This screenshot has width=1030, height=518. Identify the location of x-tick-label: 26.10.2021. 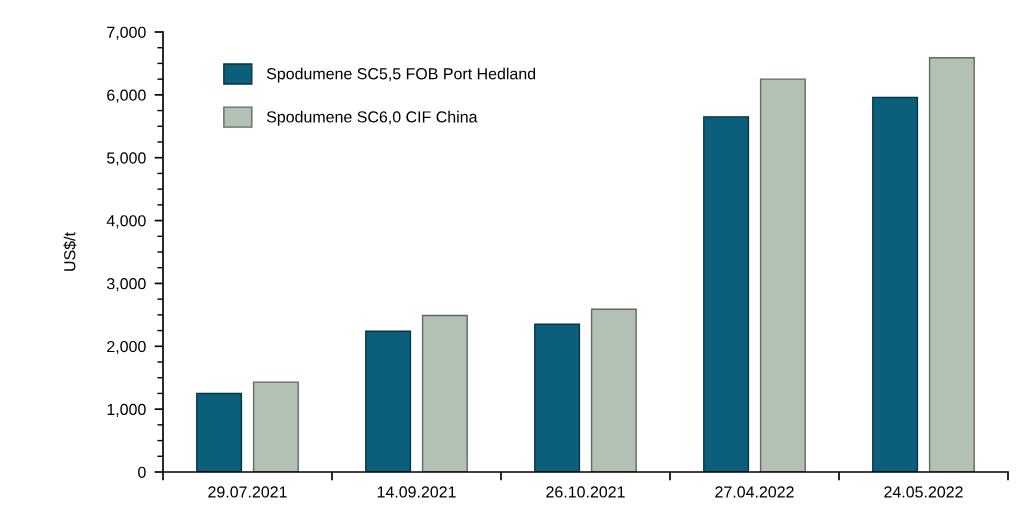
(585, 492).